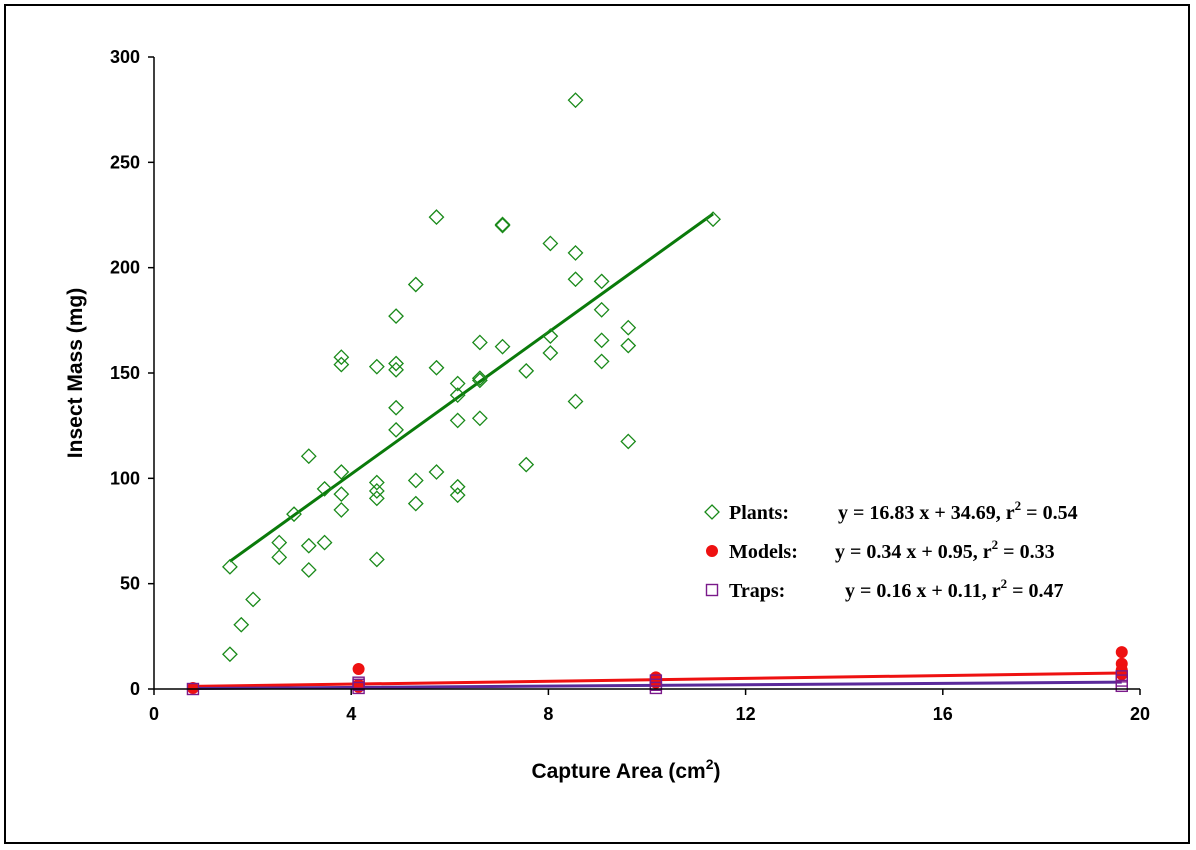 This screenshot has height=850, width=1196. Describe the element at coordinates (763, 552) in the screenshot. I see `legend-label: Models:` at that location.